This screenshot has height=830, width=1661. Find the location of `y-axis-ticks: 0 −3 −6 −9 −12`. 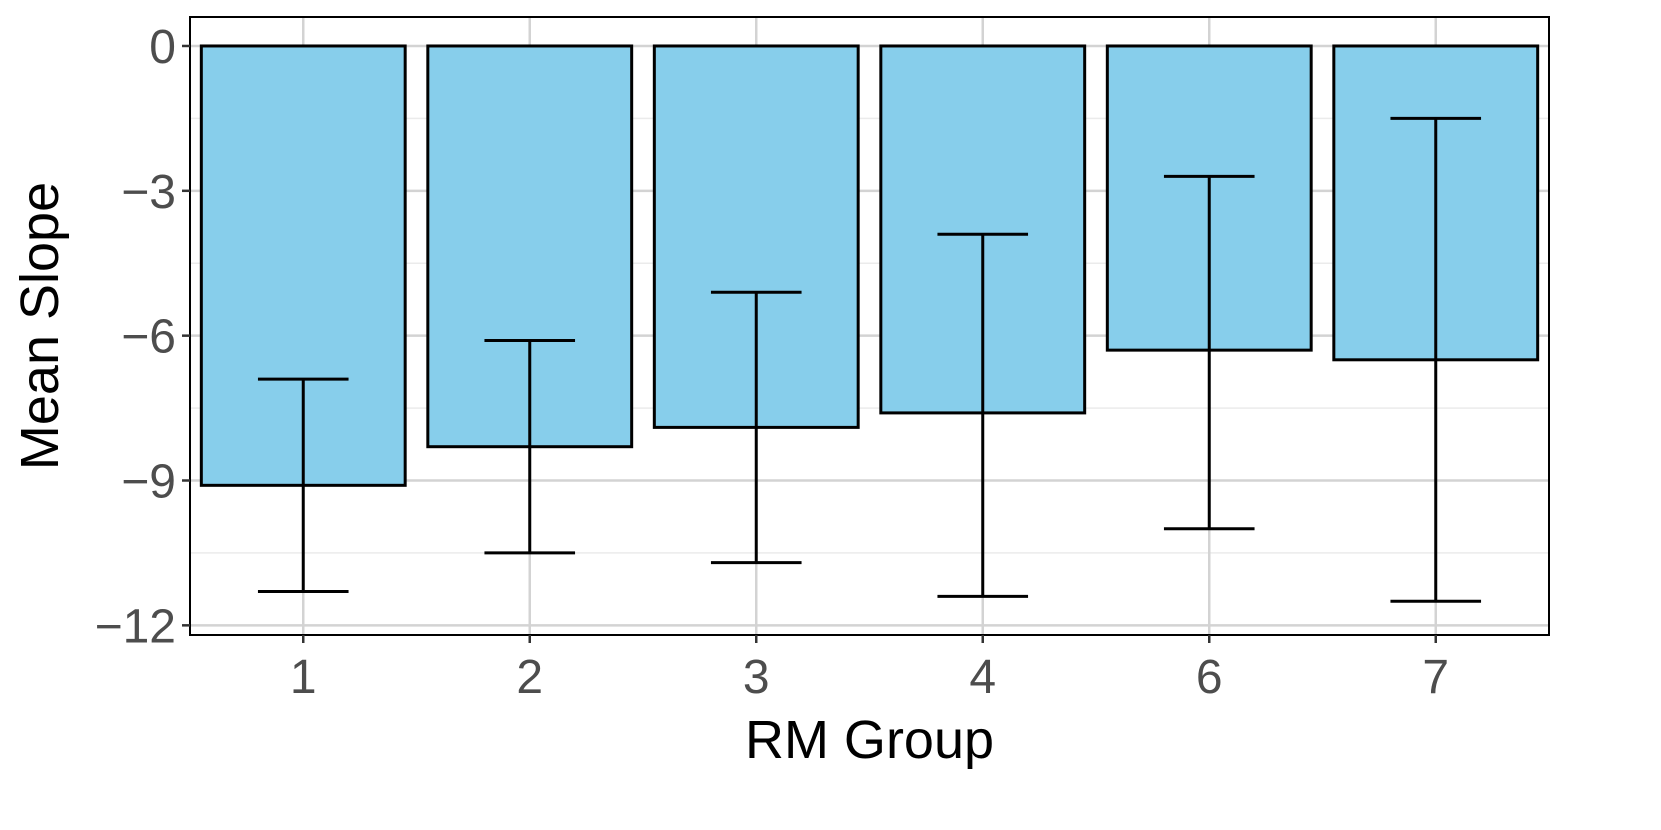

y-axis-ticks: 0 −3 −6 −9 −12 is located at coordinates (142, 337).